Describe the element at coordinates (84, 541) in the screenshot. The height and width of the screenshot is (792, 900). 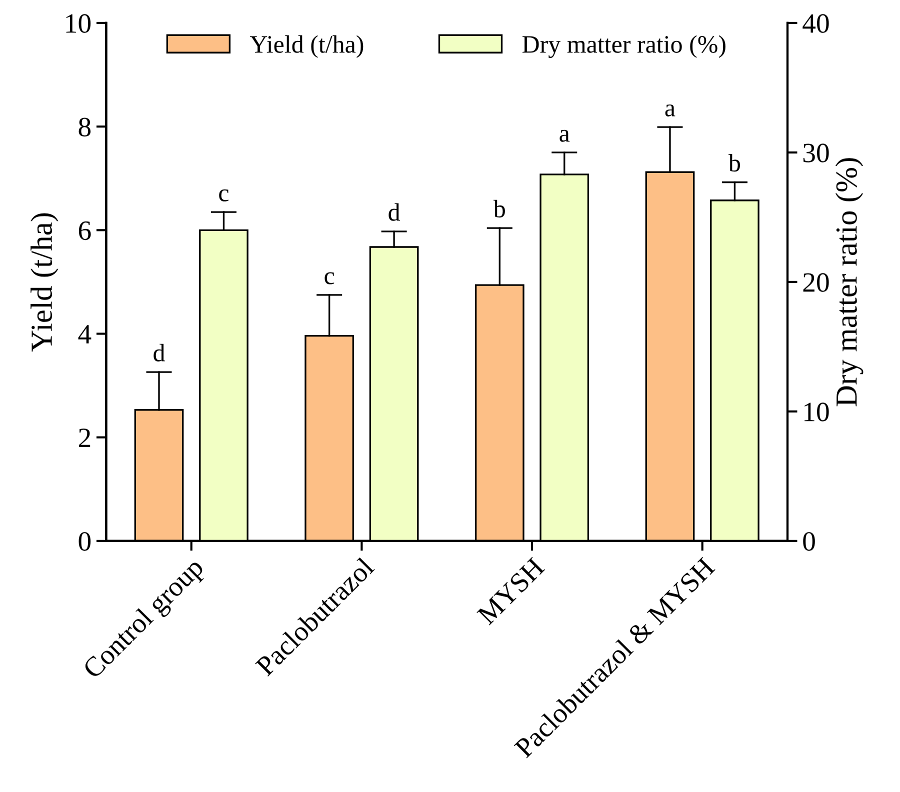
I see `y-tick-label: 0` at that location.